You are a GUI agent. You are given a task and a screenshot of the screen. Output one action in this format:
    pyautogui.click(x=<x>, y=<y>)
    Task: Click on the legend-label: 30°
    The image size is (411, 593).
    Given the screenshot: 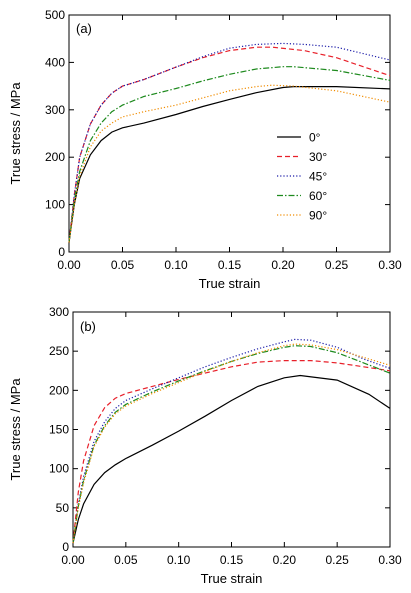 What is the action you would take?
    pyautogui.click(x=318, y=157)
    